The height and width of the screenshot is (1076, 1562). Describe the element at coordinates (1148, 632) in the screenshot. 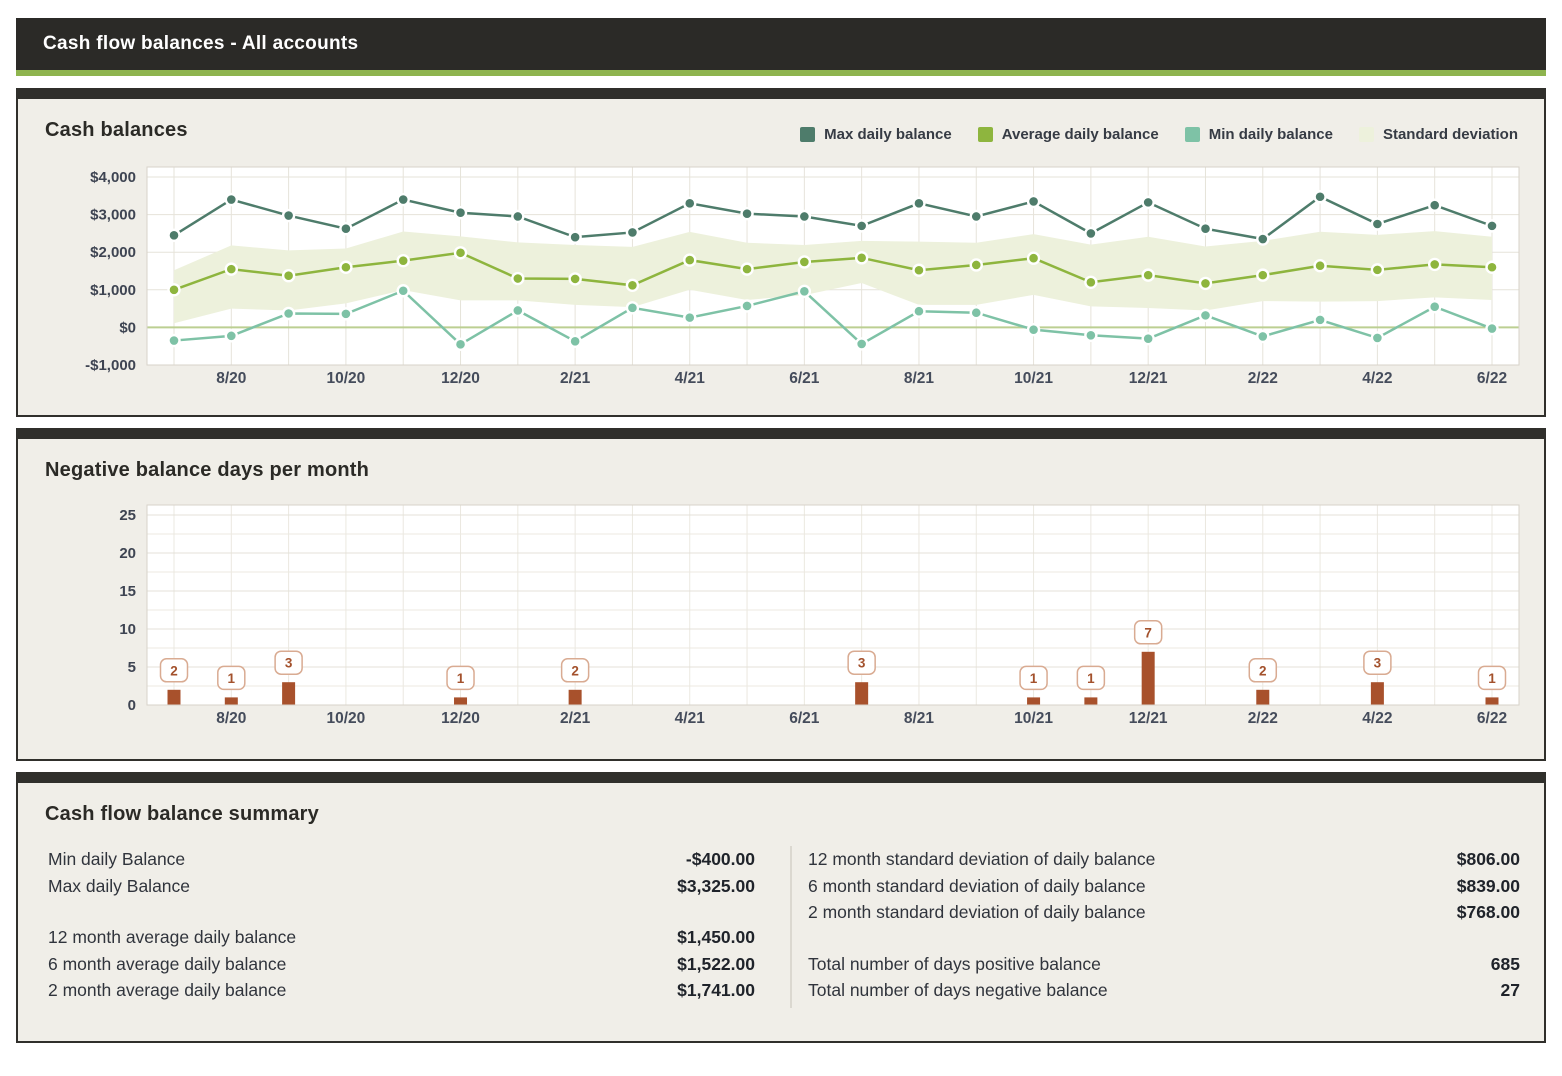

I see `bar-value-label: 7` at that location.